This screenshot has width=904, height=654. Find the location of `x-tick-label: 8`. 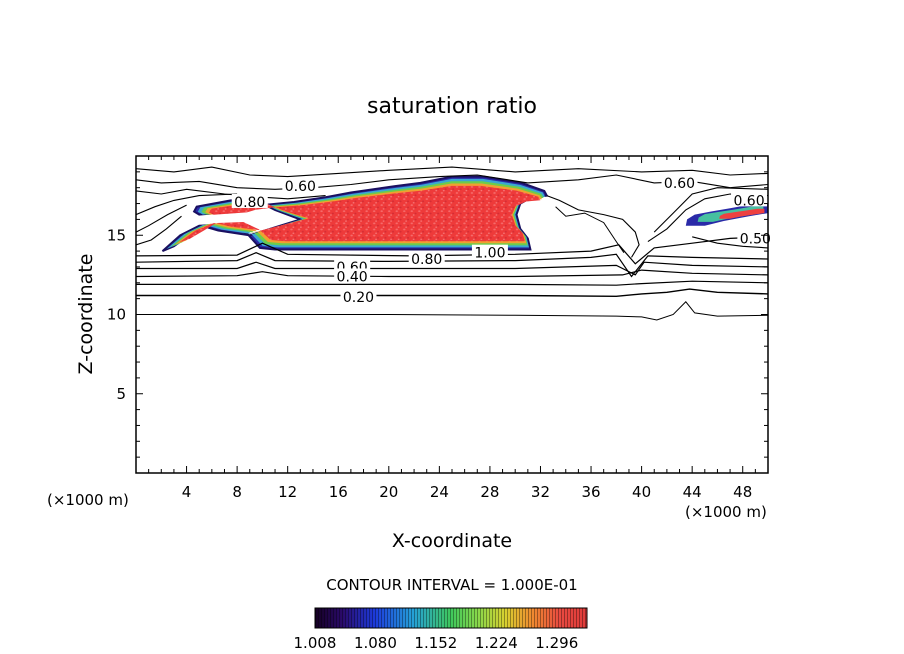

x-tick-label: 8 is located at coordinates (237, 492).